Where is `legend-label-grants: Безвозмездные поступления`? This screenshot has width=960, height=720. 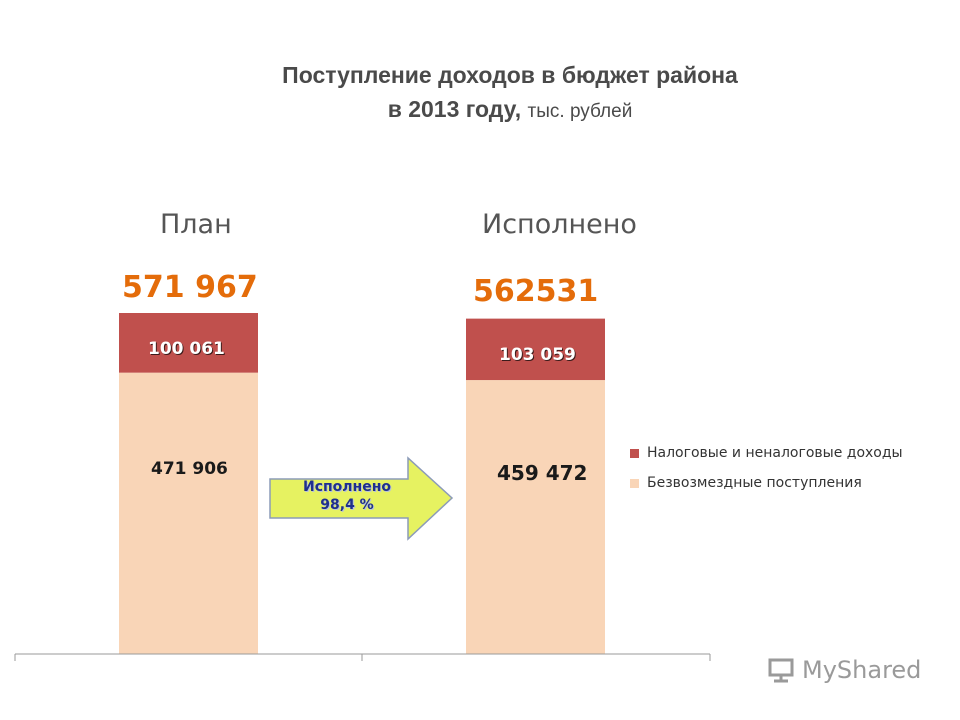 legend-label-grants: Безвозмездные поступления is located at coordinates (754, 483).